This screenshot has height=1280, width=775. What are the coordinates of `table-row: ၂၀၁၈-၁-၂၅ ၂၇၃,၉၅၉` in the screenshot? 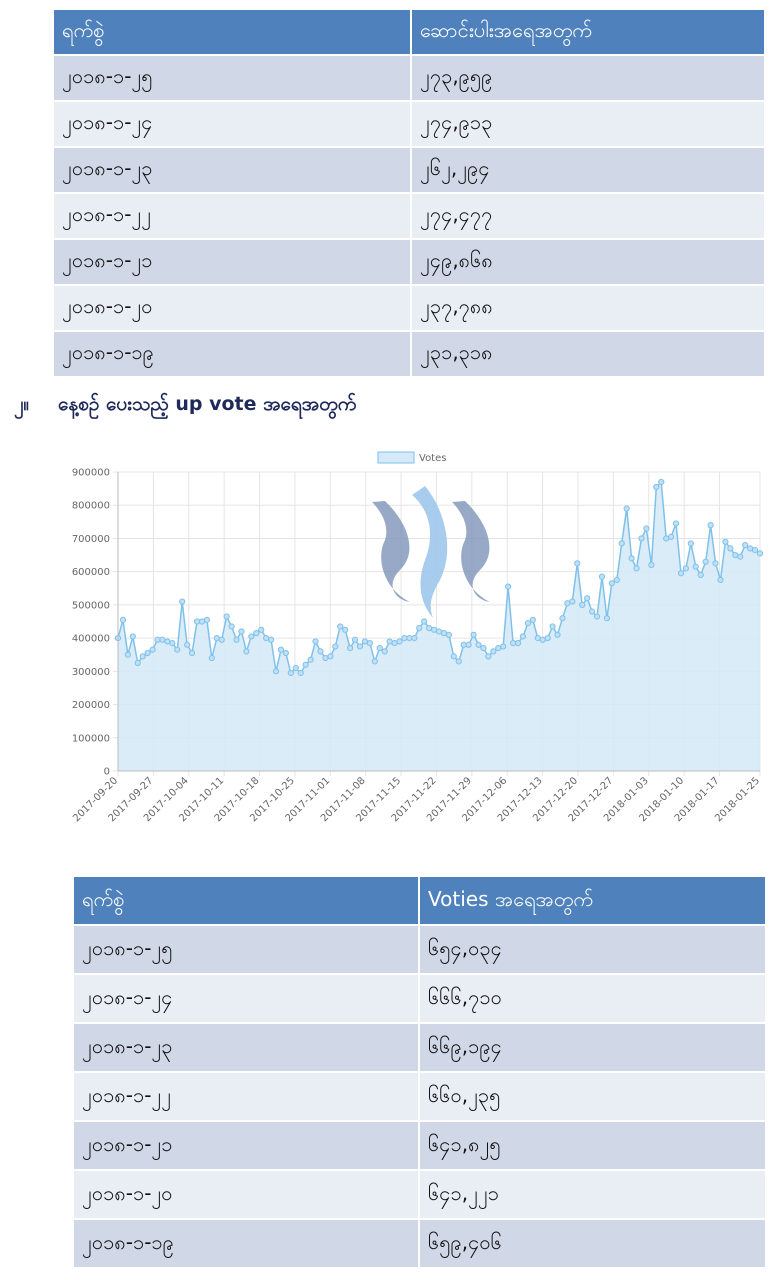 It's located at (409, 77).